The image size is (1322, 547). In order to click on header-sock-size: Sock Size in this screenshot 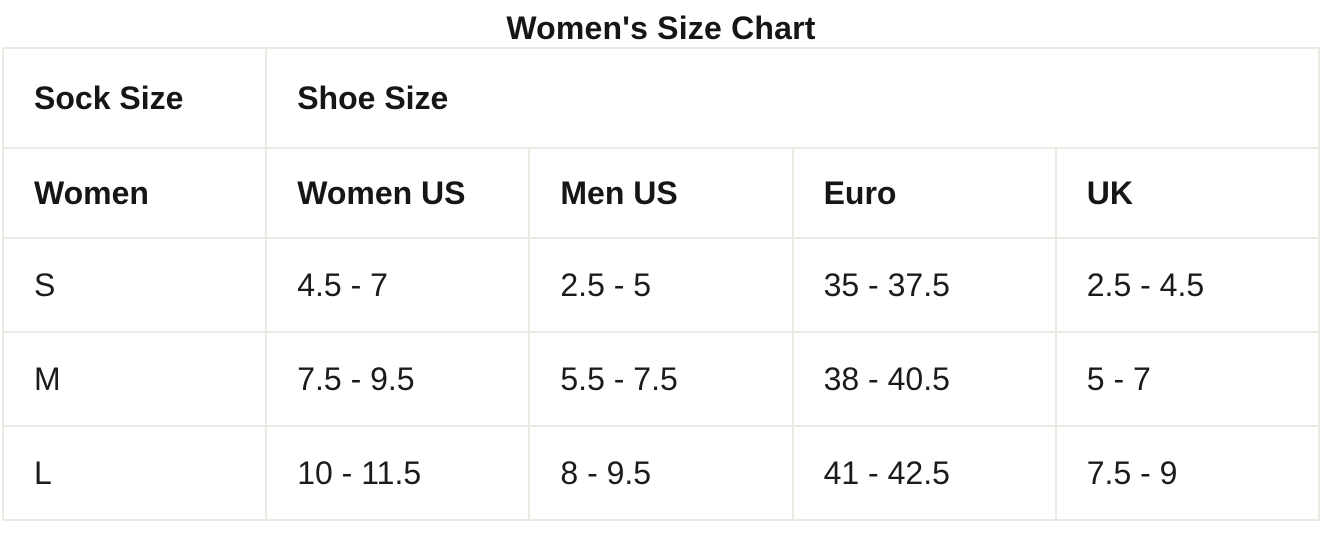, I will do `click(134, 98)`.